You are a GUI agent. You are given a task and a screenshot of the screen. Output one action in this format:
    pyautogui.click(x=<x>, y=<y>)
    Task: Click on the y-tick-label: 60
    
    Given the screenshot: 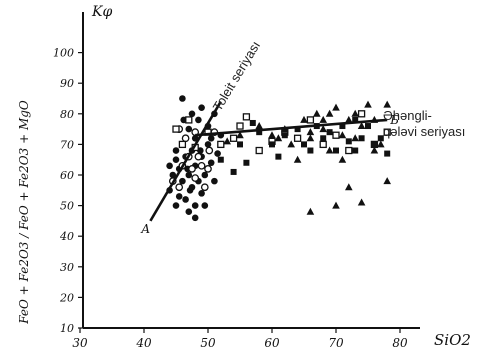 What is the action you would take?
    pyautogui.click(x=67, y=175)
    